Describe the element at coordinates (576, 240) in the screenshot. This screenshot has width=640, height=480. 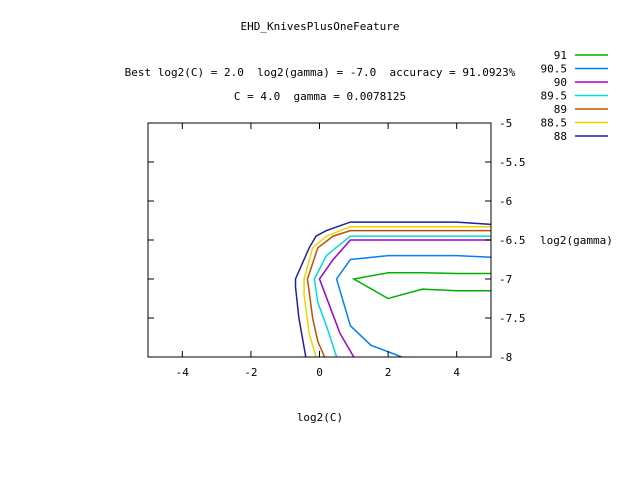
I see `y-axis-label: log2(gamma)` at that location.